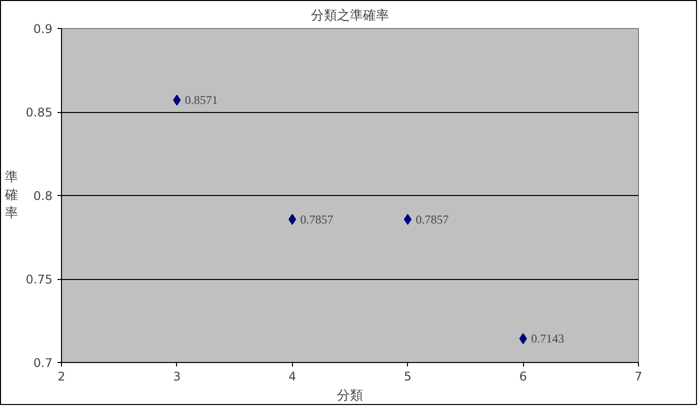 The width and height of the screenshot is (699, 407). What do you see at coordinates (62, 377) in the screenshot?
I see `x-tick-label: 2` at bounding box center [62, 377].